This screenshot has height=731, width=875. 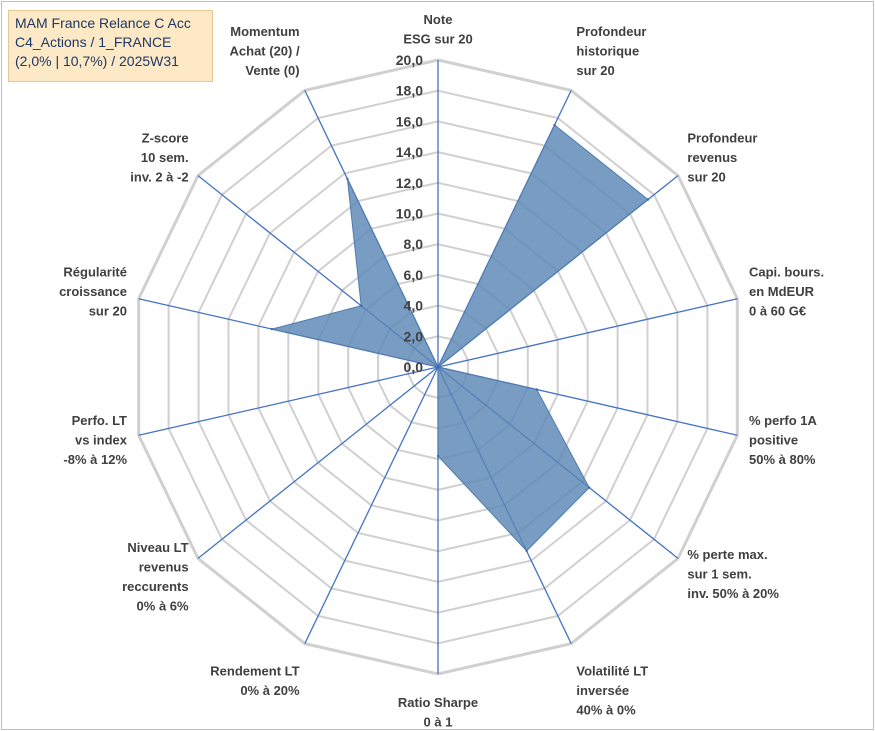 I want to click on category-label: Profondeur revenus sur 20, so click(x=722, y=158).